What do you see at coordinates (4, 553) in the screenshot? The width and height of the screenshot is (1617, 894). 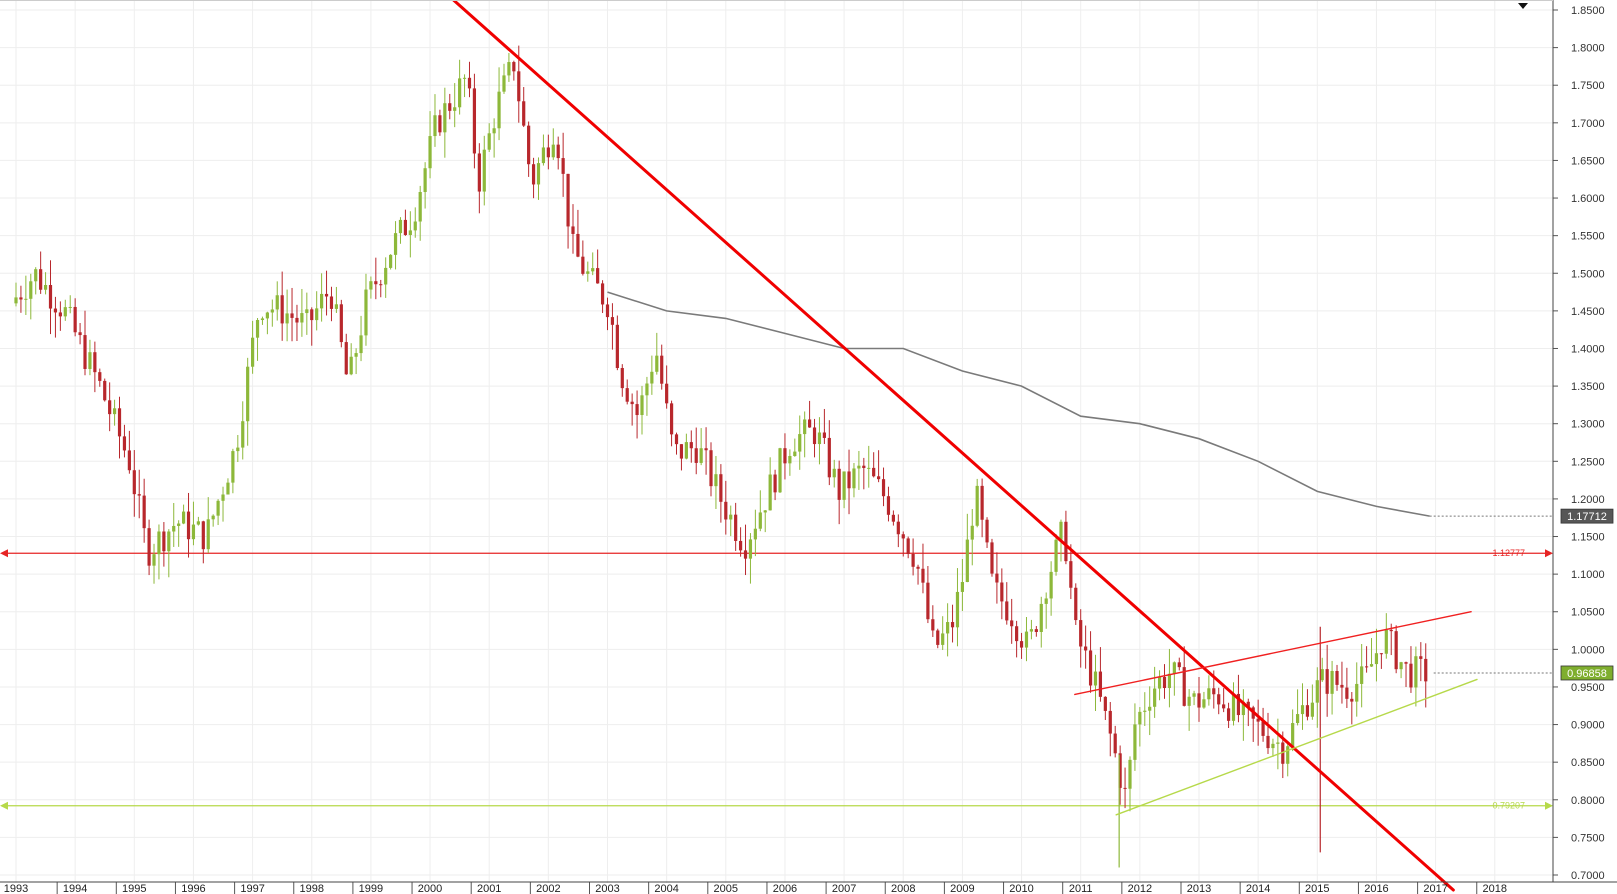 I see `resistance-left-arrow-icon` at bounding box center [4, 553].